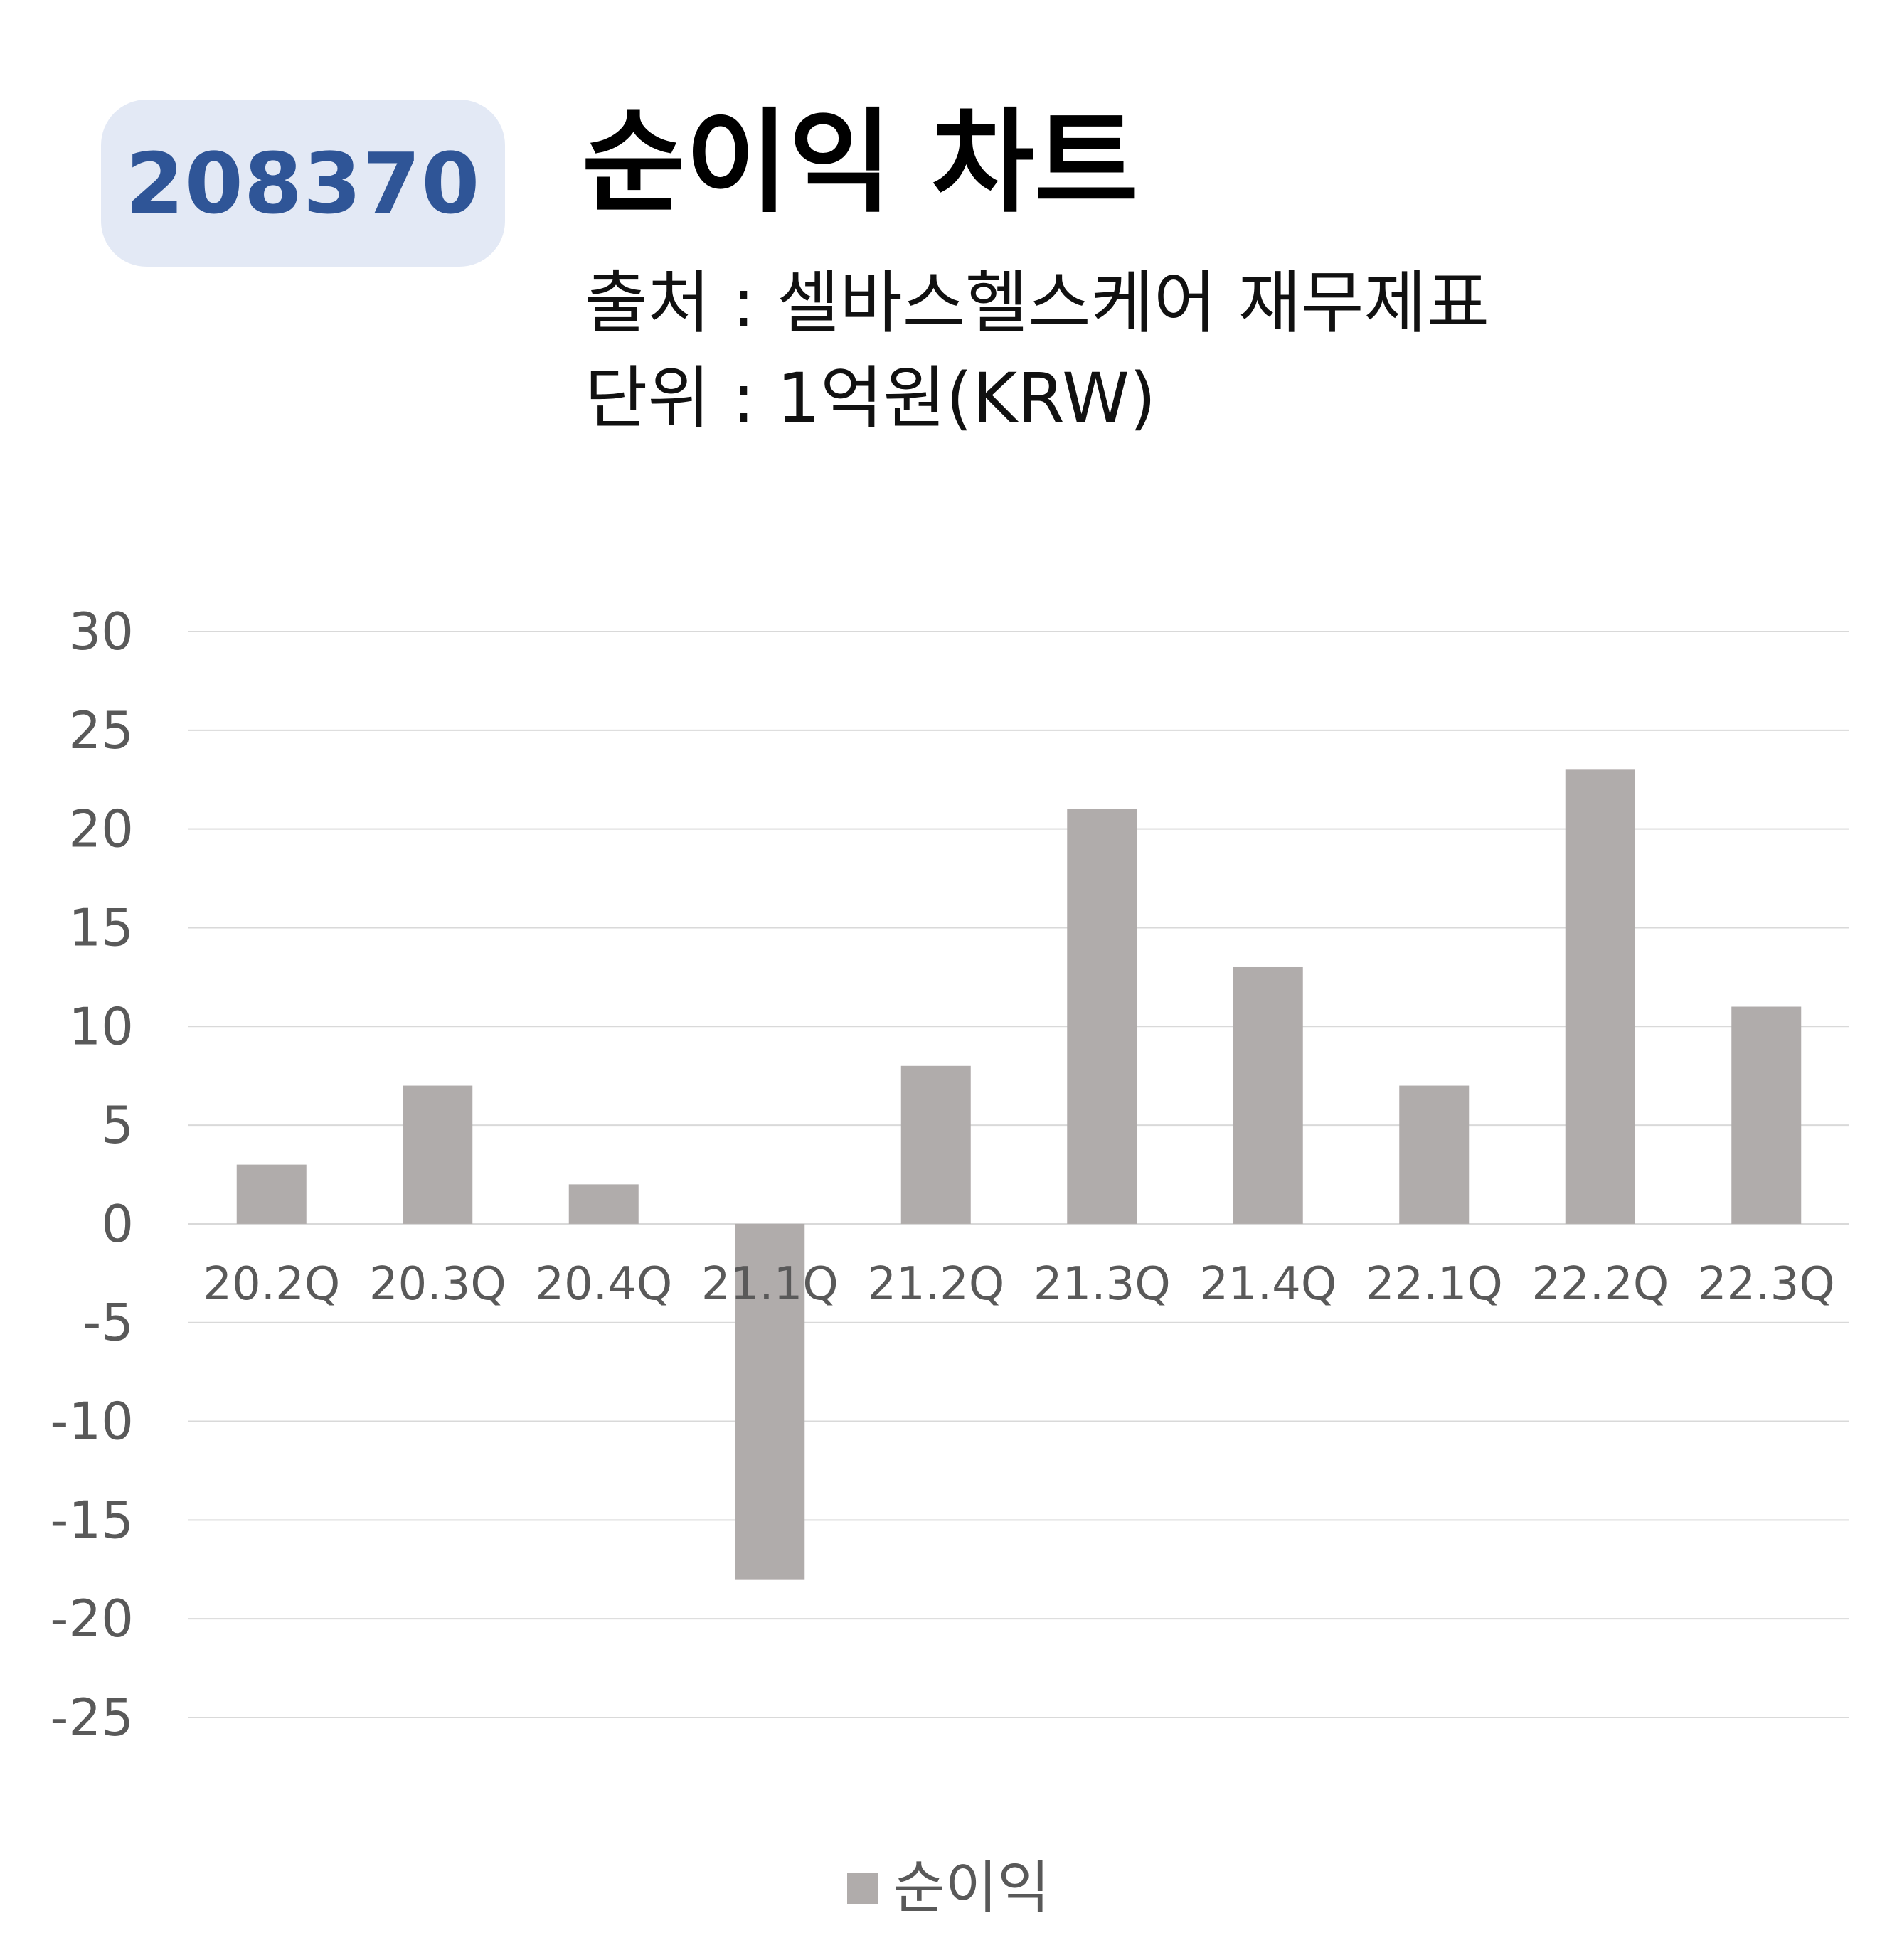 This screenshot has height=1960, width=1897. What do you see at coordinates (271, 1194) in the screenshot?
I see `bar-20.2Q` at bounding box center [271, 1194].